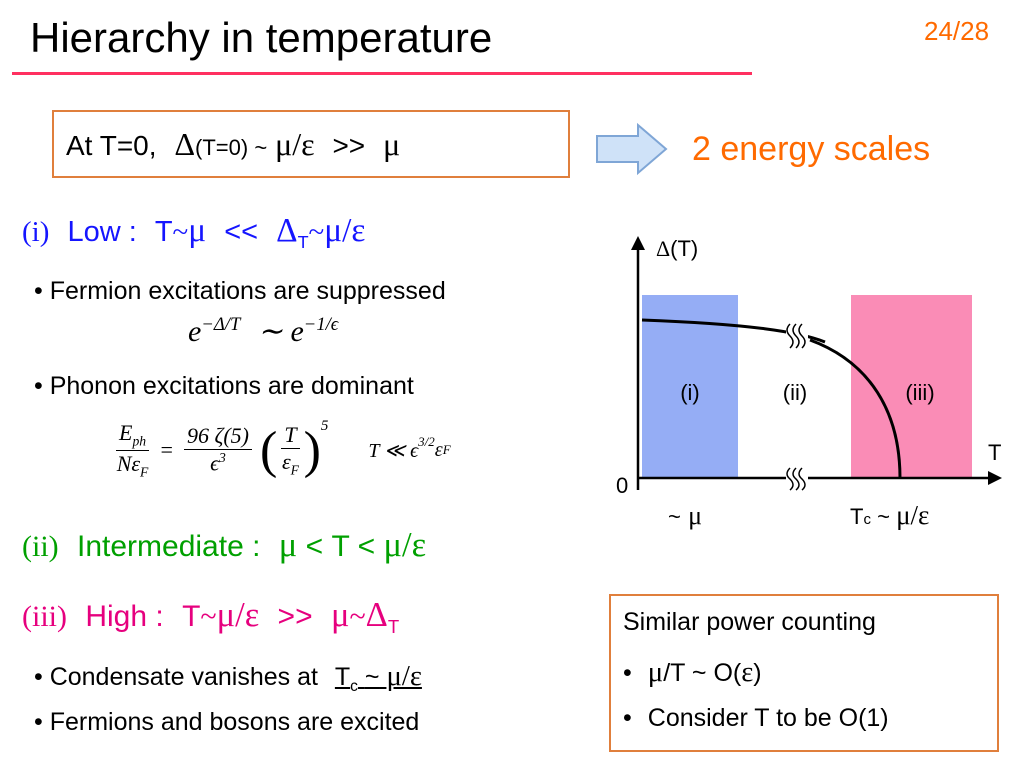 This screenshot has width=1024, height=768. I want to click on high-line: (iii) High : T~μ/ε >> μ~ΔT, so click(210, 617).